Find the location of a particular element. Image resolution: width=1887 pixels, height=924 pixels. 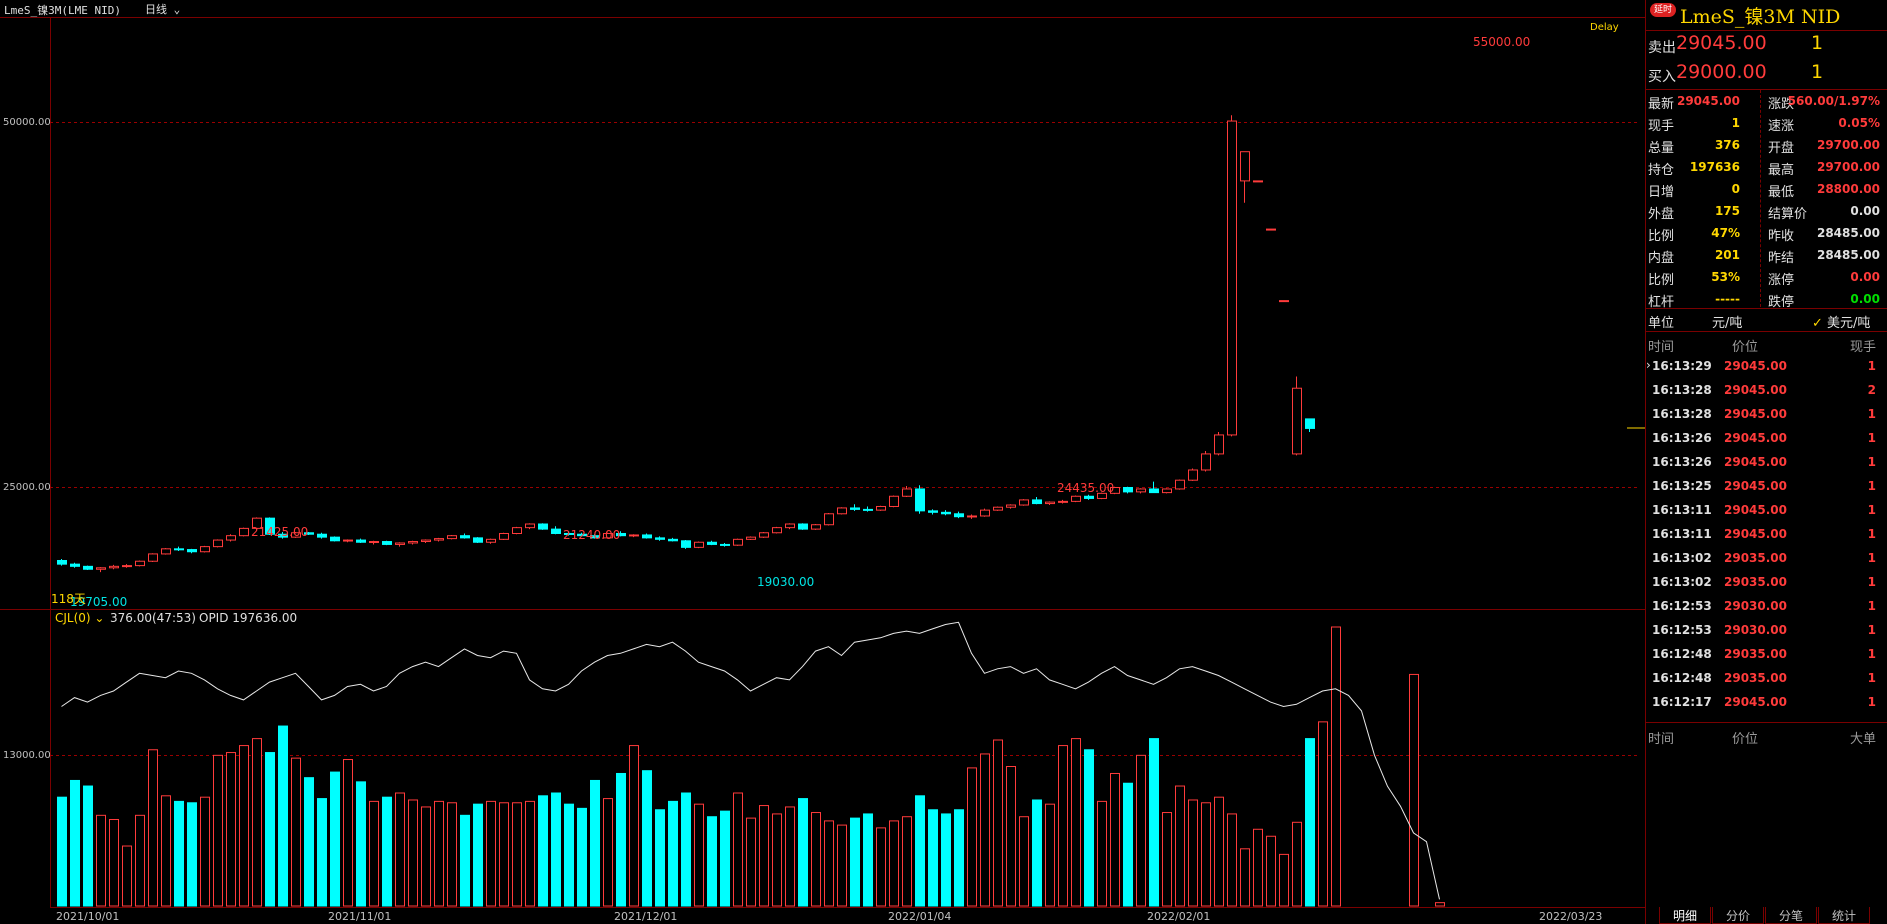

bid-row: 买入 29000.00 1 is located at coordinates (1766, 74).